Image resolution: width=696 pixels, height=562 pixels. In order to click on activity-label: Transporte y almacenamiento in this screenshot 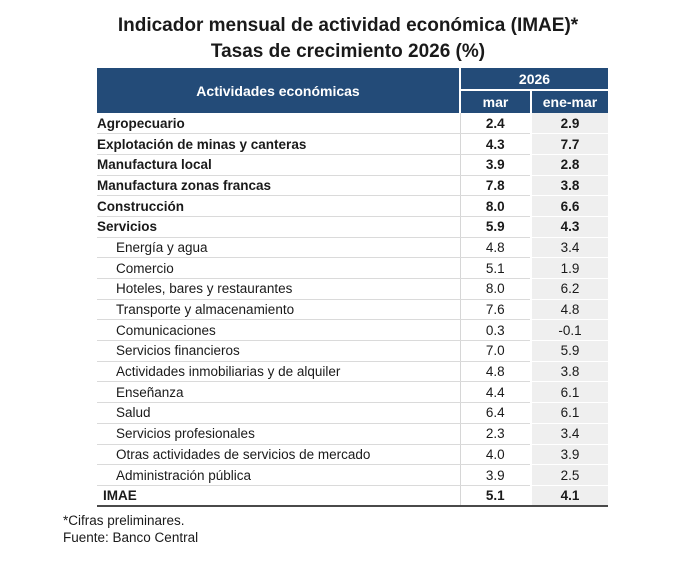, I will do `click(279, 310)`.